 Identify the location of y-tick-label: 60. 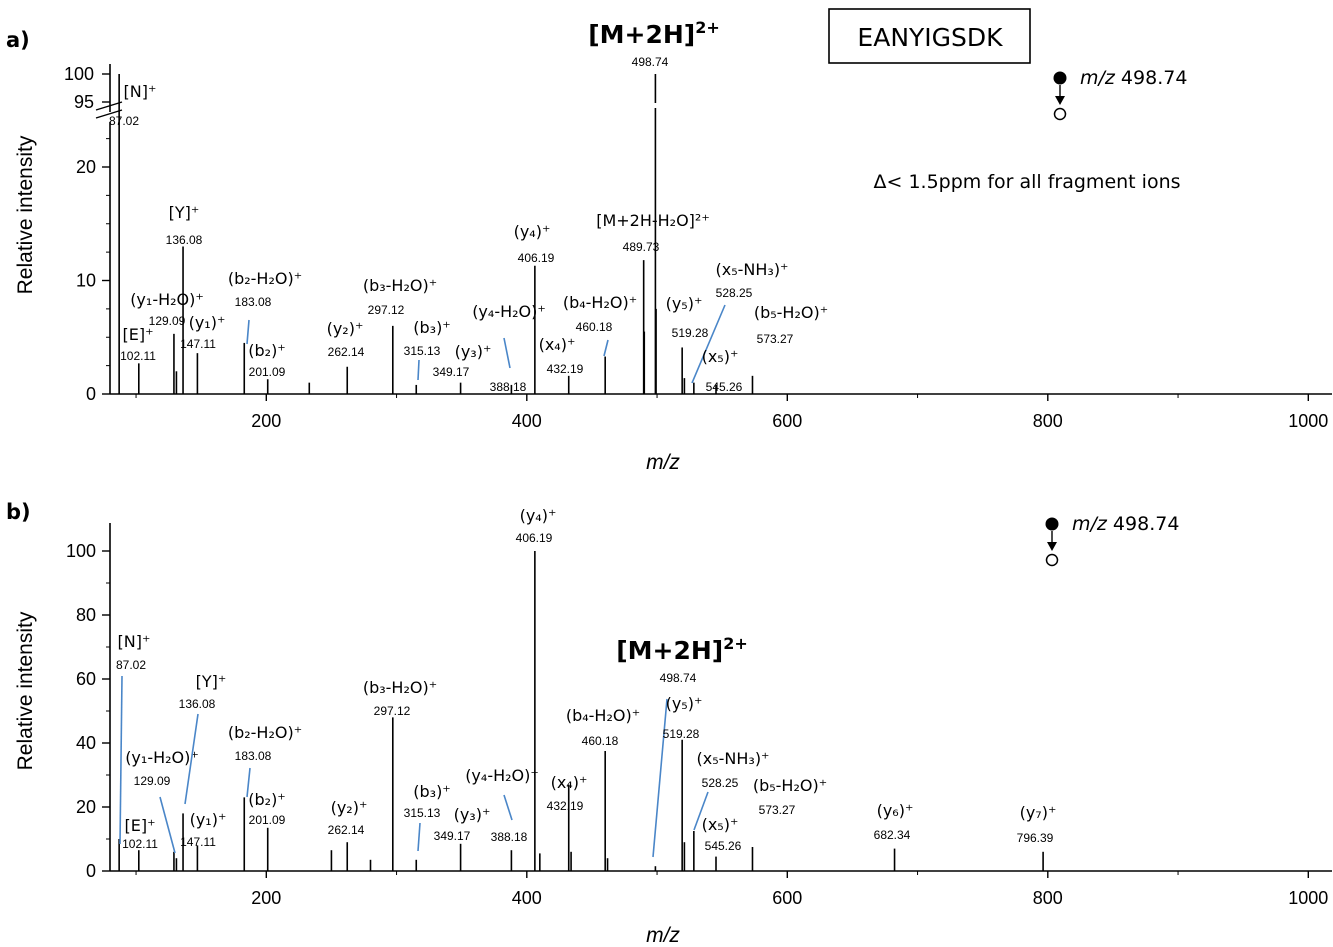
(86, 679).